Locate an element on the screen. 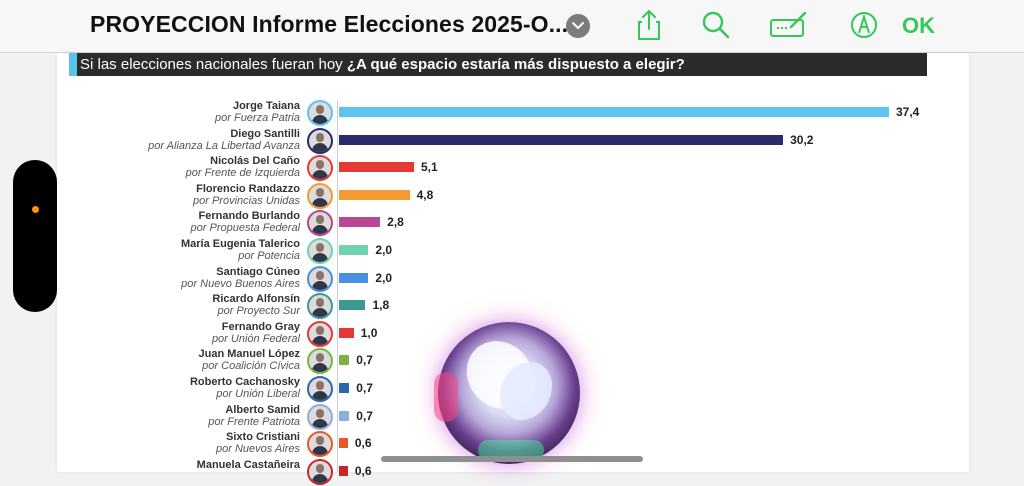 The height and width of the screenshot is (486, 1024). candidate-party: por Nuevos Aires is located at coordinates (258, 449).